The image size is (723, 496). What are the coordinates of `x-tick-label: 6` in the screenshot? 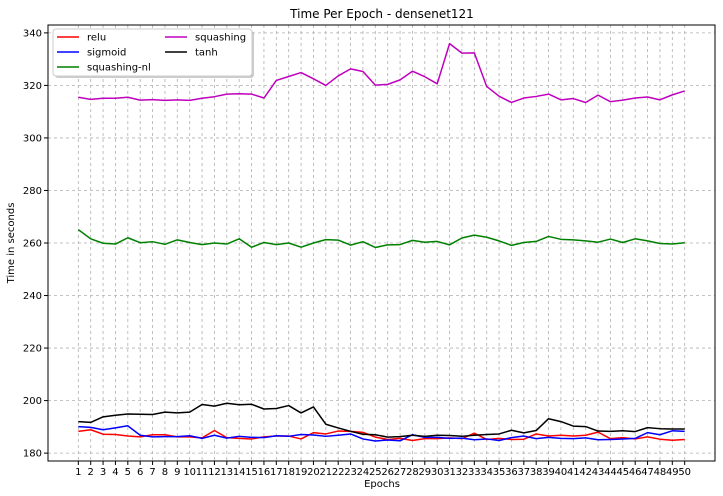 It's located at (140, 472).